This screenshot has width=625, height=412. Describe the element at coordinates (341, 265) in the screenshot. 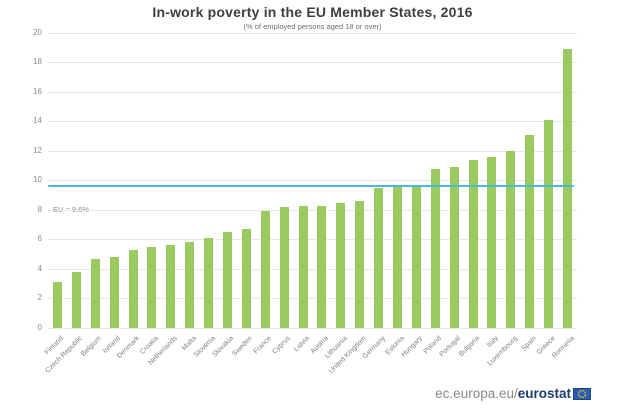

I see `bar-lithuania` at that location.